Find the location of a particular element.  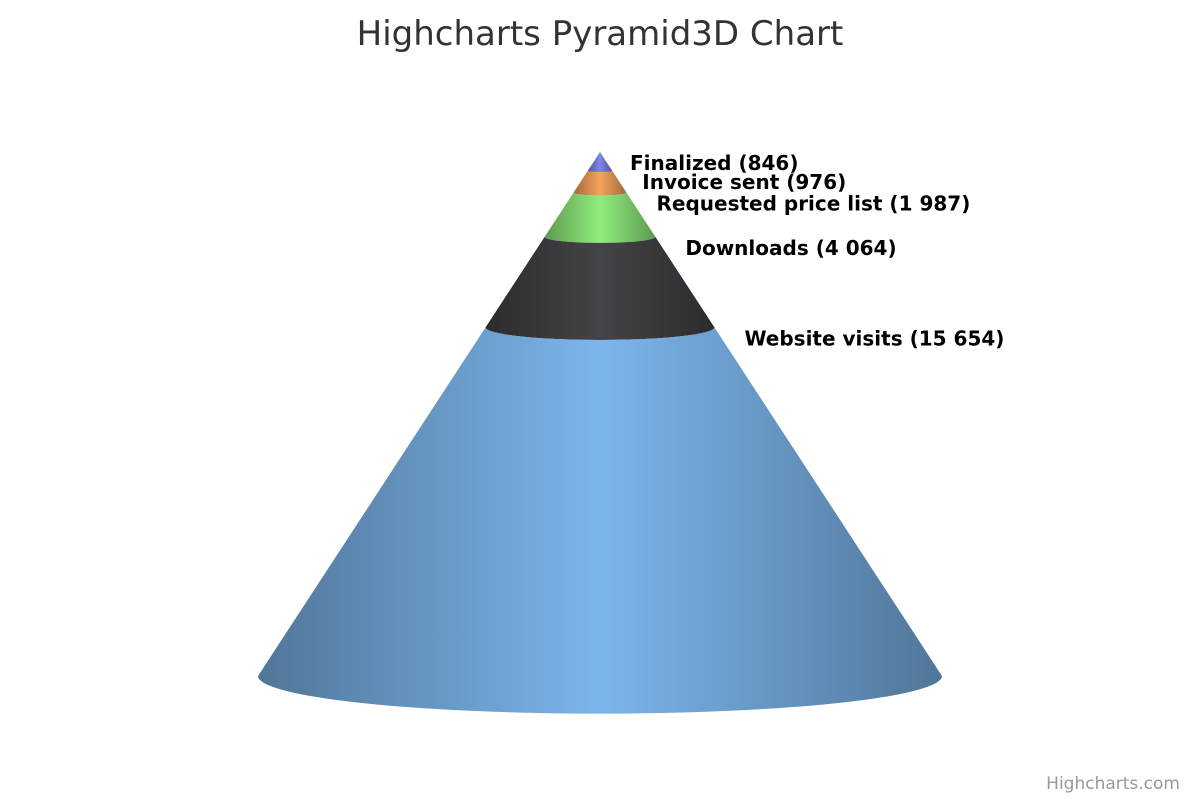

data-label-website-visits: Website visits (15 654) is located at coordinates (874, 338).